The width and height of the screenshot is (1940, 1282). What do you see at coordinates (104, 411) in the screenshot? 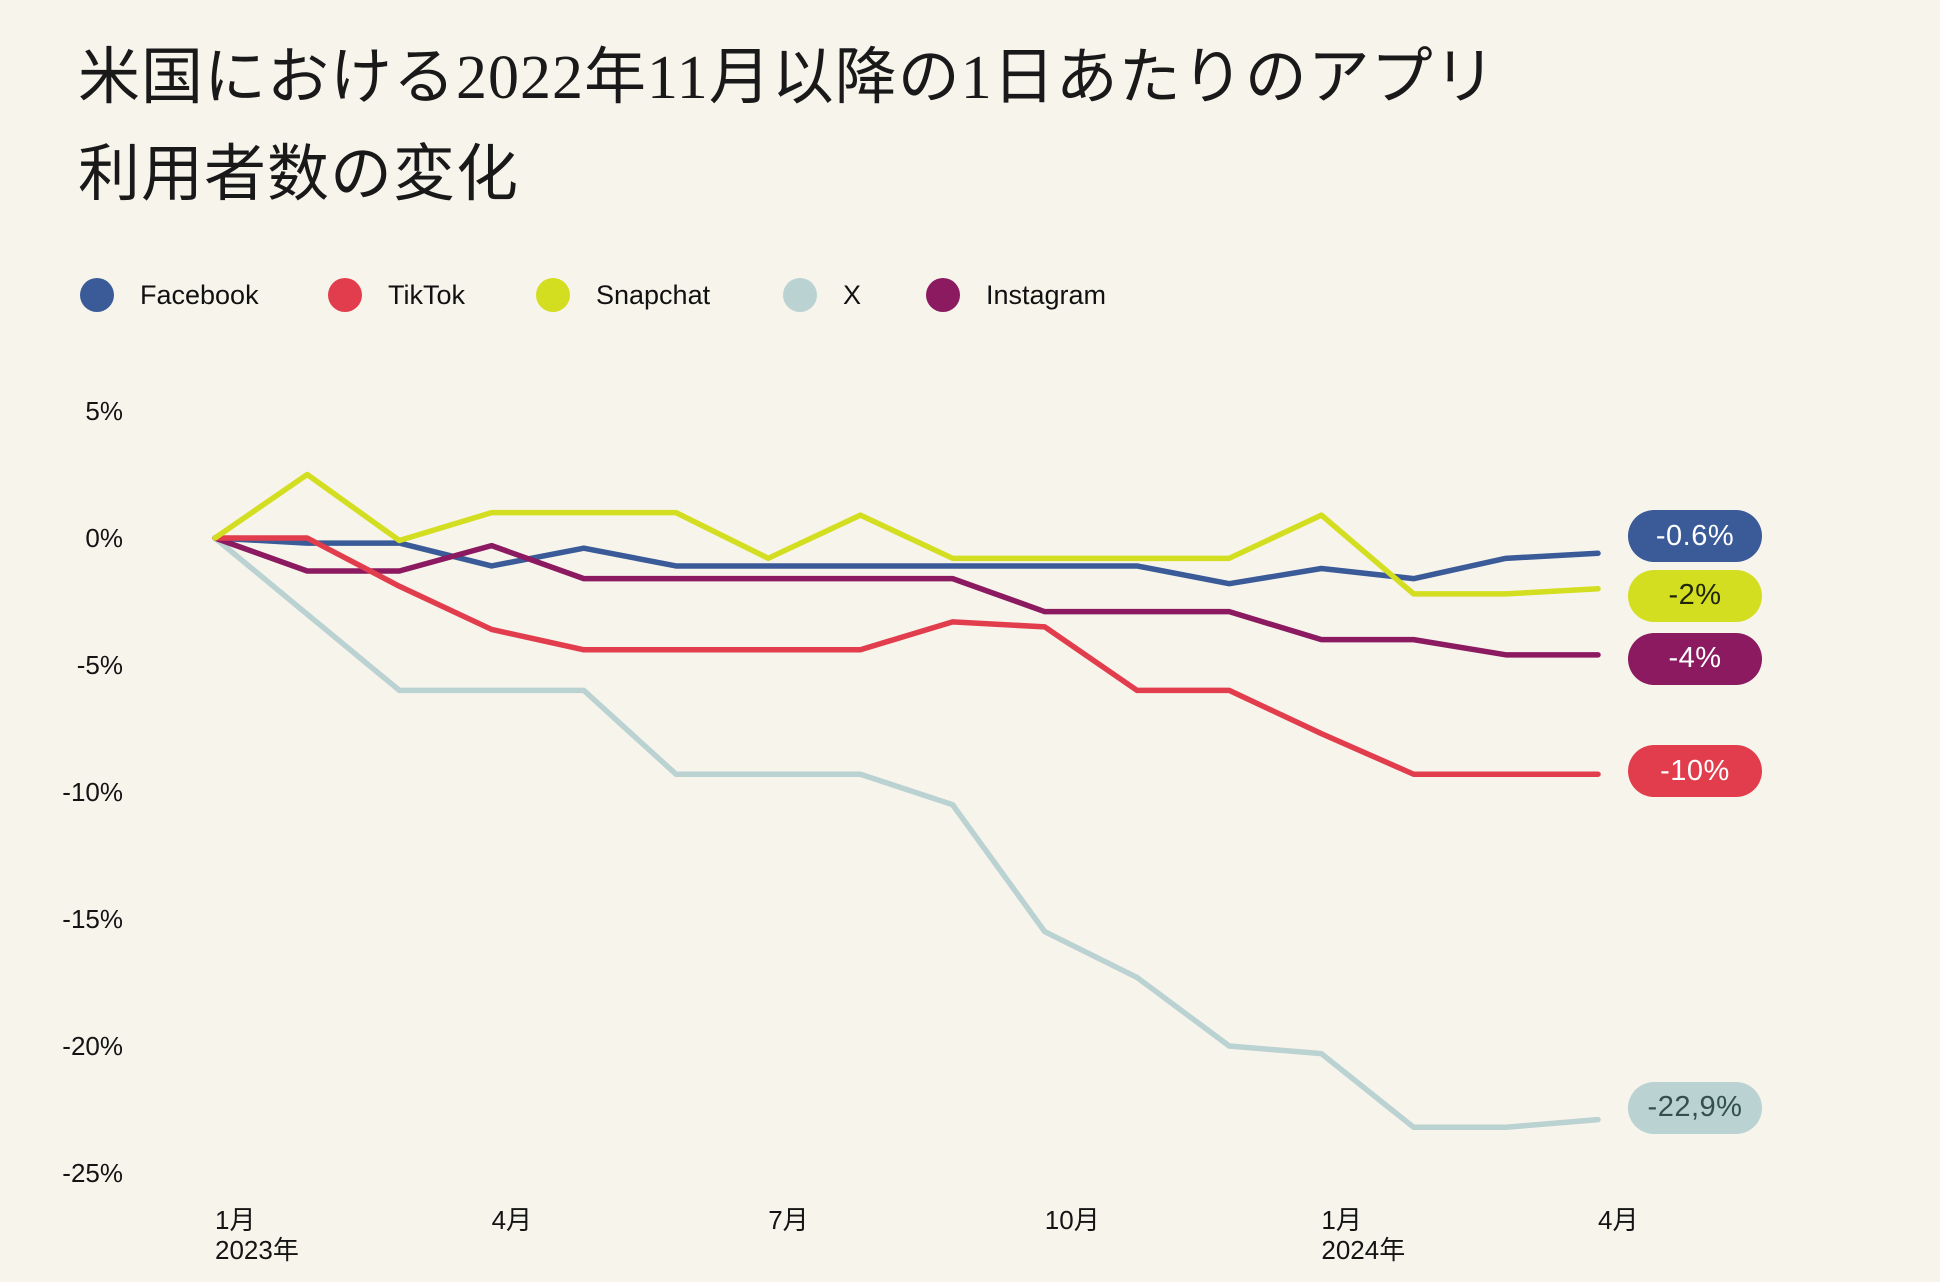
I see `y-tick-5%: 5%` at bounding box center [104, 411].